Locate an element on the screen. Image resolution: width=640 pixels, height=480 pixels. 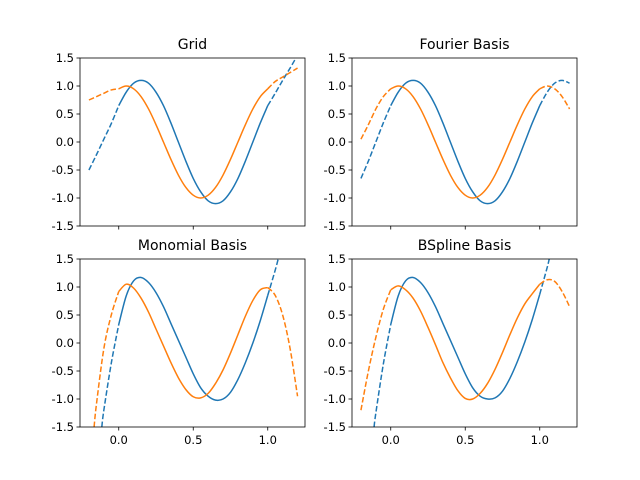
subplot-title: Fourier Basis is located at coordinates (464, 45).